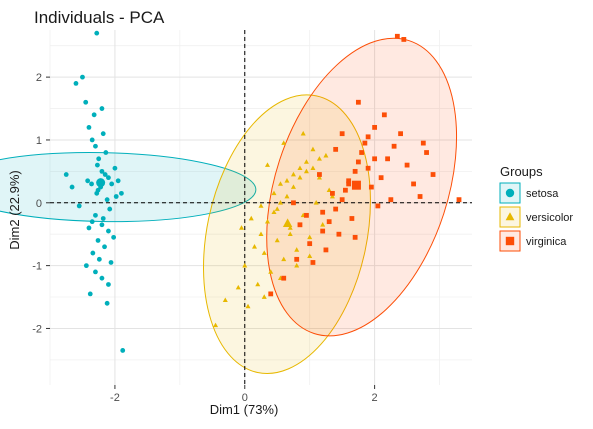 The width and height of the screenshot is (593, 429). Describe the element at coordinates (101, 183) in the screenshot. I see `group-center-setosa` at that location.